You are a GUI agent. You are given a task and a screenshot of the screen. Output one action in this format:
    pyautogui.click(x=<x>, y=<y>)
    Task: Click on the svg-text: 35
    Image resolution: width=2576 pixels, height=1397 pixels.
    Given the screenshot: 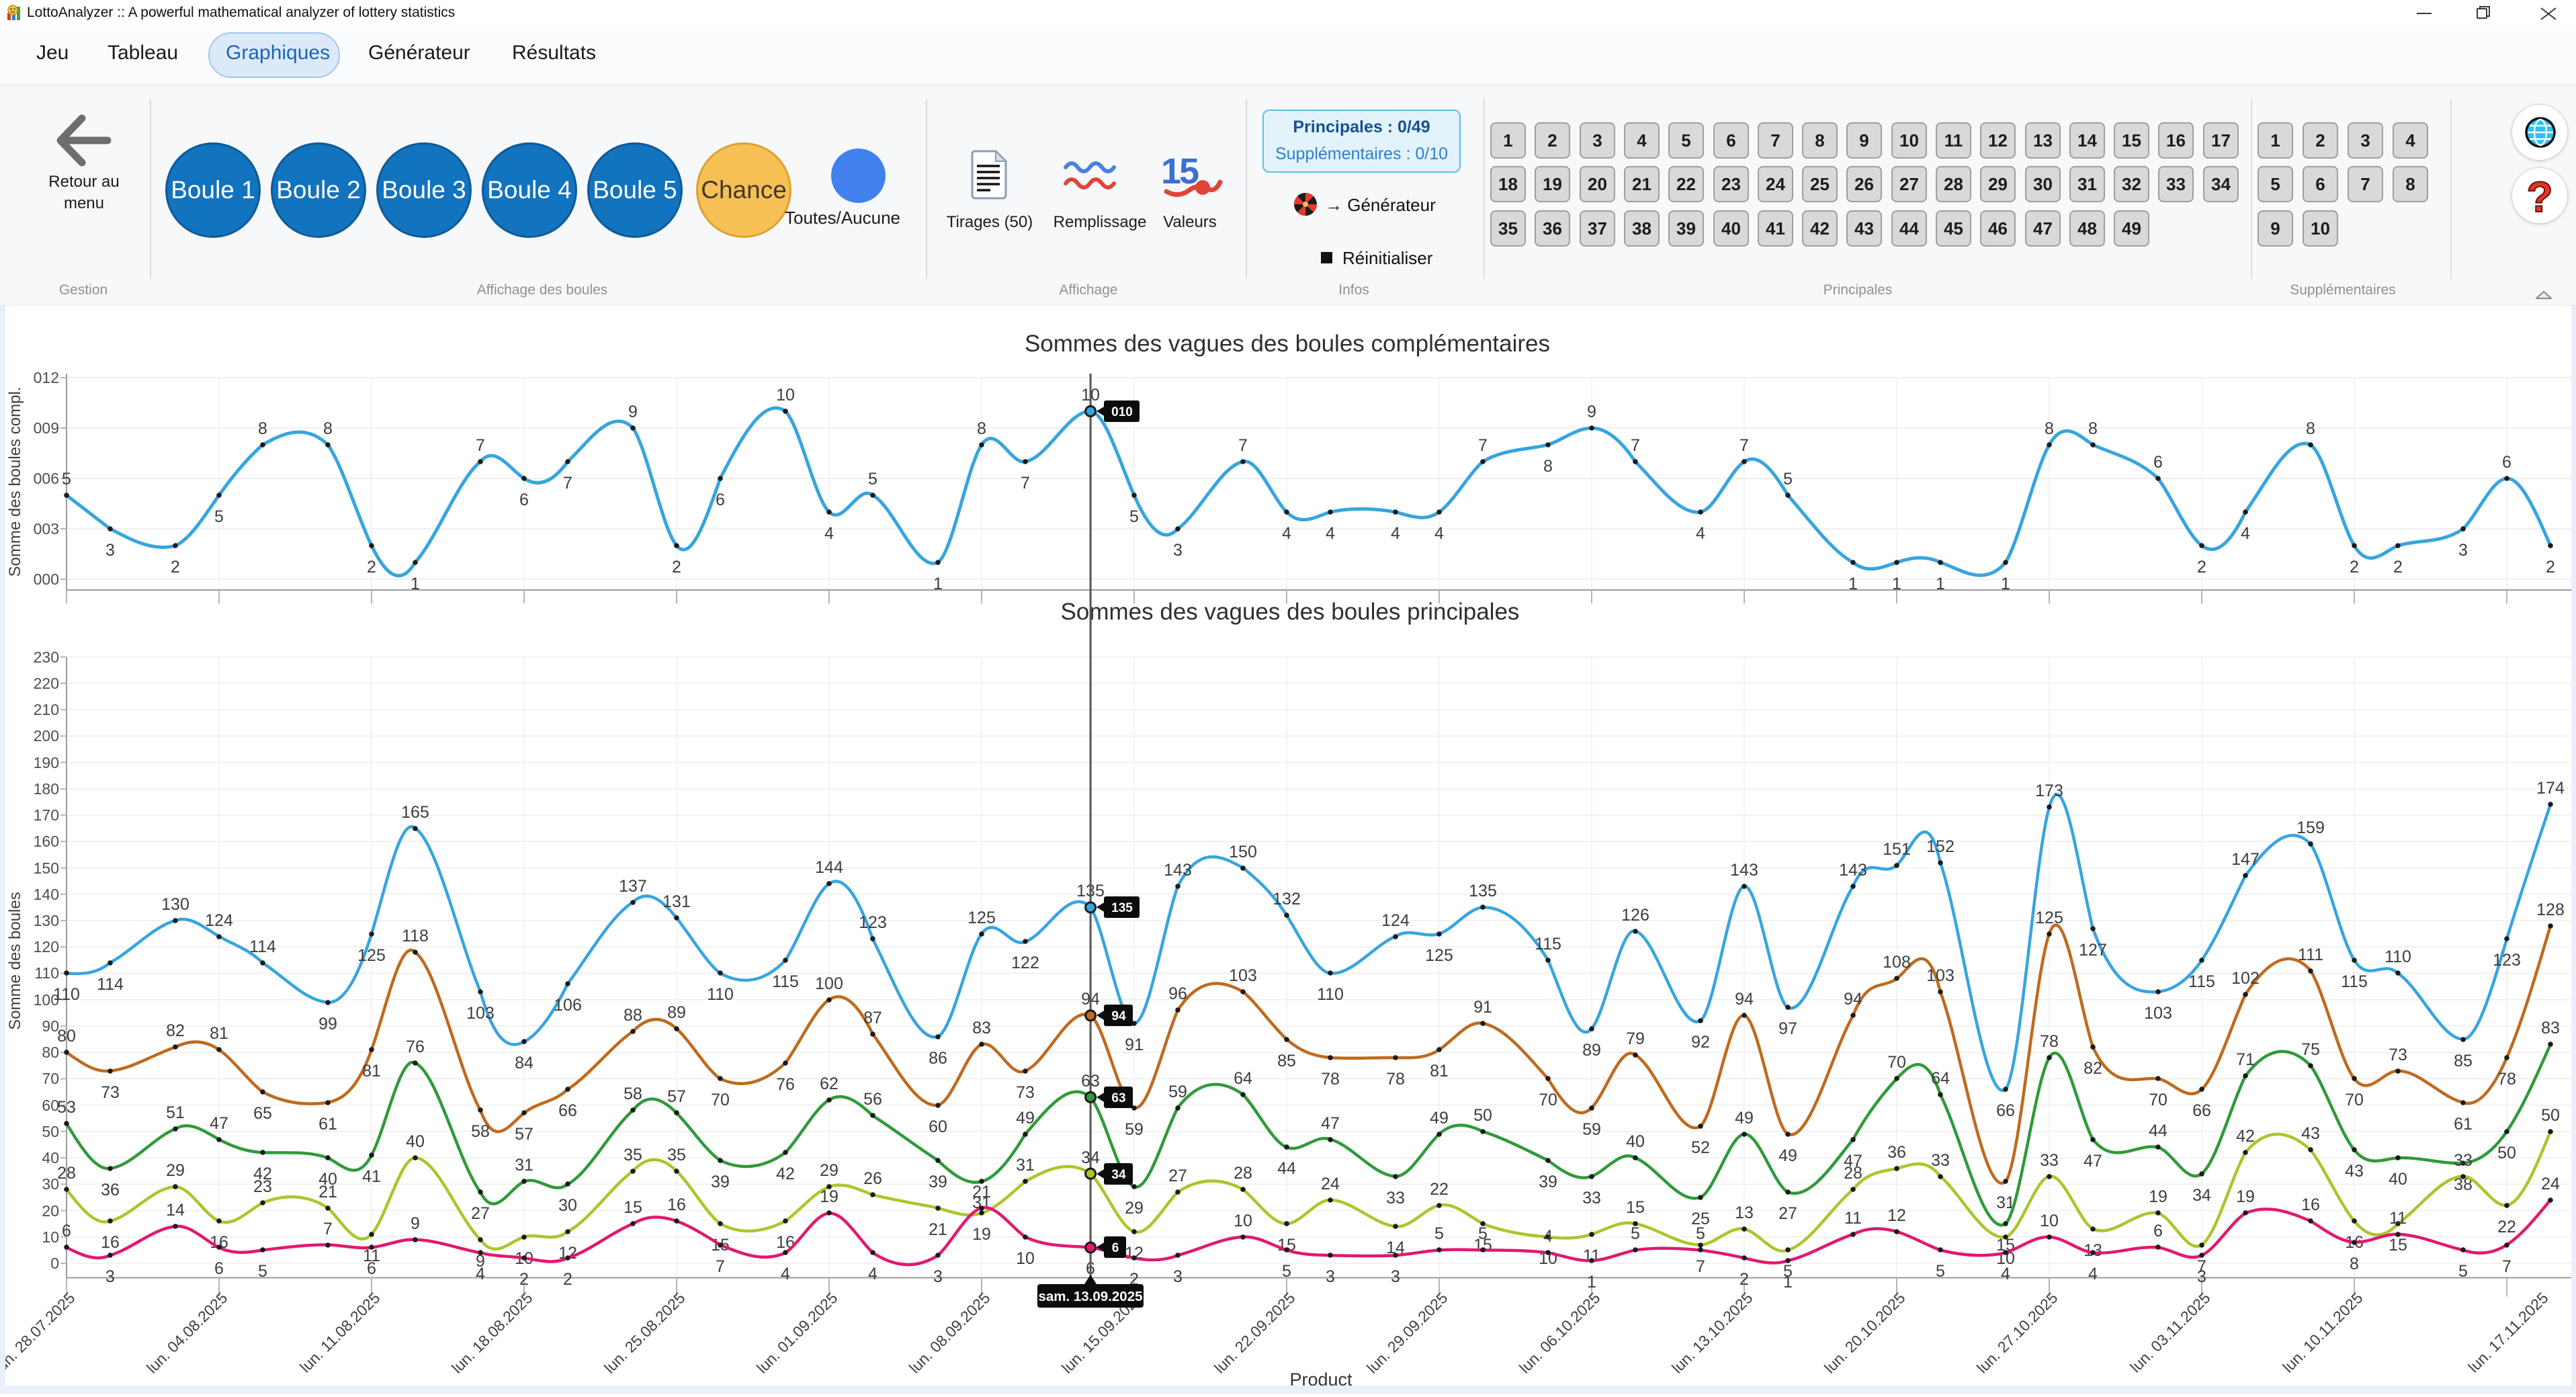 What is the action you would take?
    pyautogui.click(x=633, y=1155)
    